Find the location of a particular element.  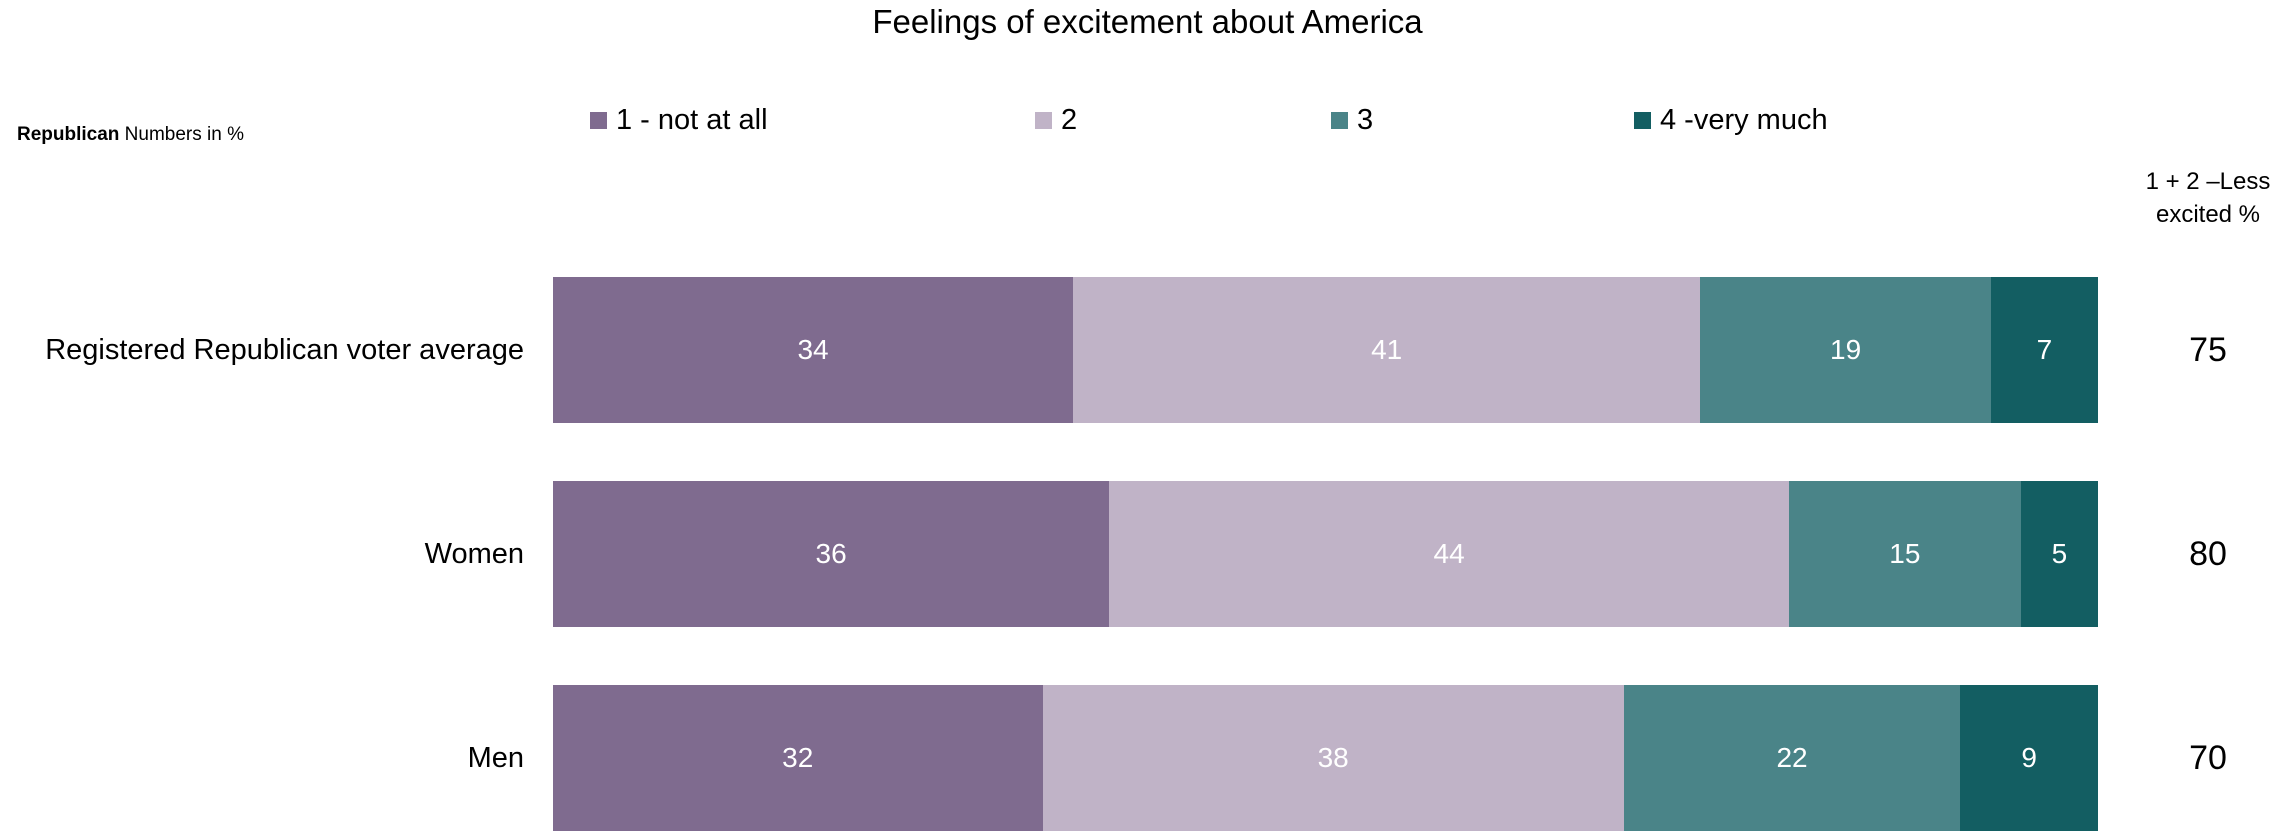

stacked-bar-women: 36 44 15 5 is located at coordinates (1325, 554).